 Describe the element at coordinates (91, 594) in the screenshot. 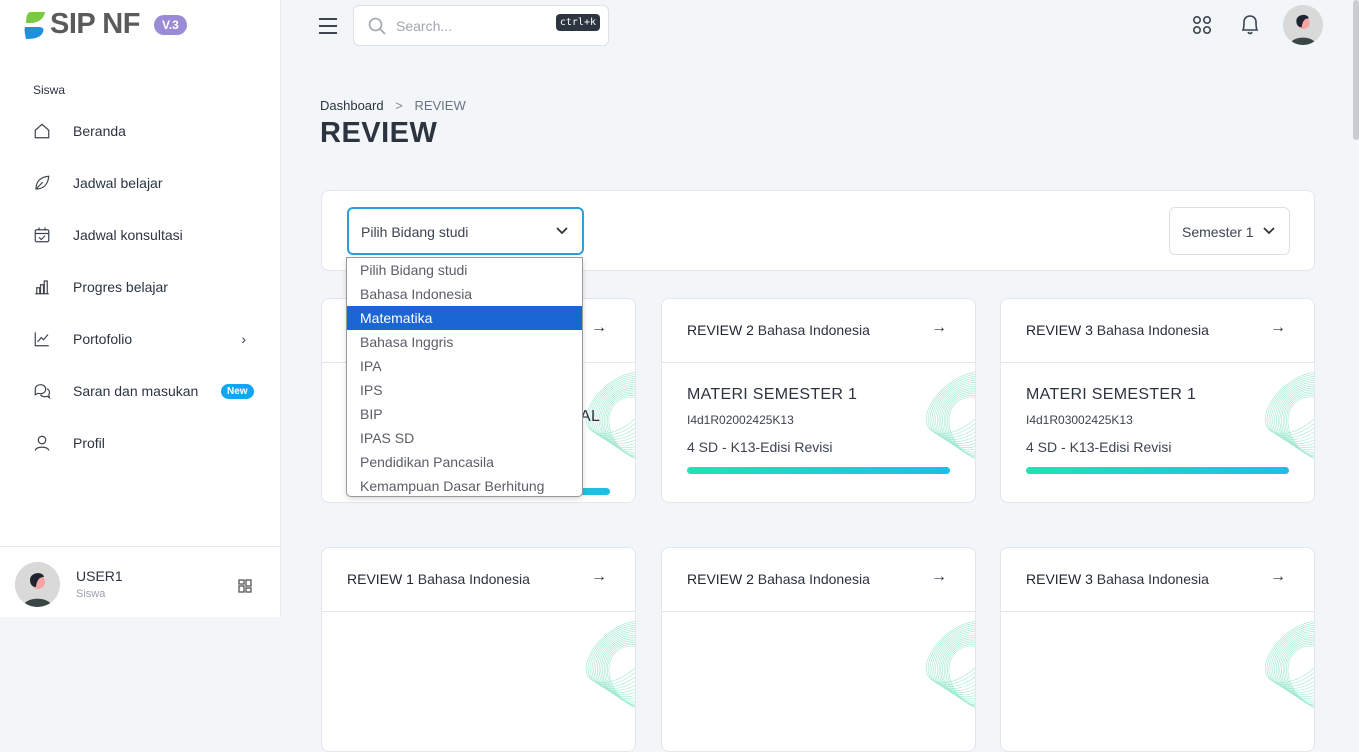

I see `user-role: Siswa` at that location.